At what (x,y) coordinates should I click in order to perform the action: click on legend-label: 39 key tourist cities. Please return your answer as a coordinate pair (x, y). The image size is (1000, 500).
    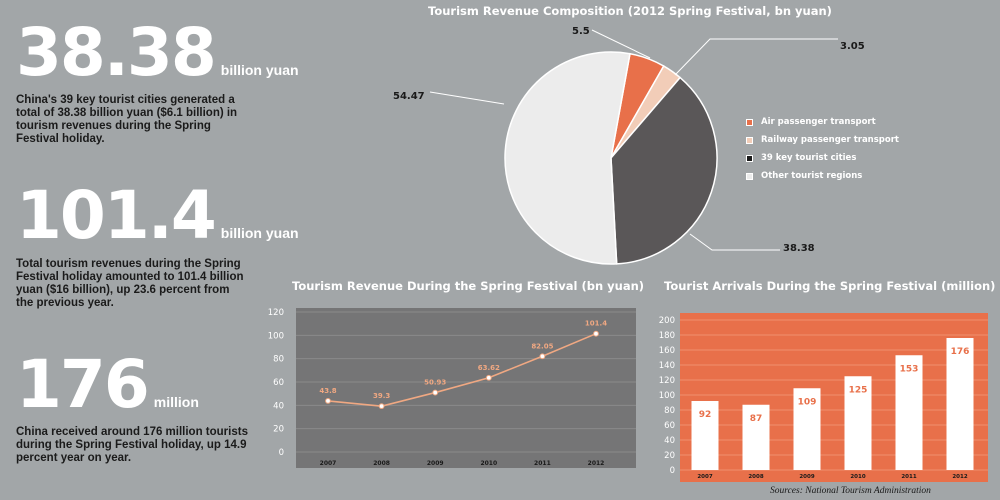
    Looking at the image, I should click on (809, 158).